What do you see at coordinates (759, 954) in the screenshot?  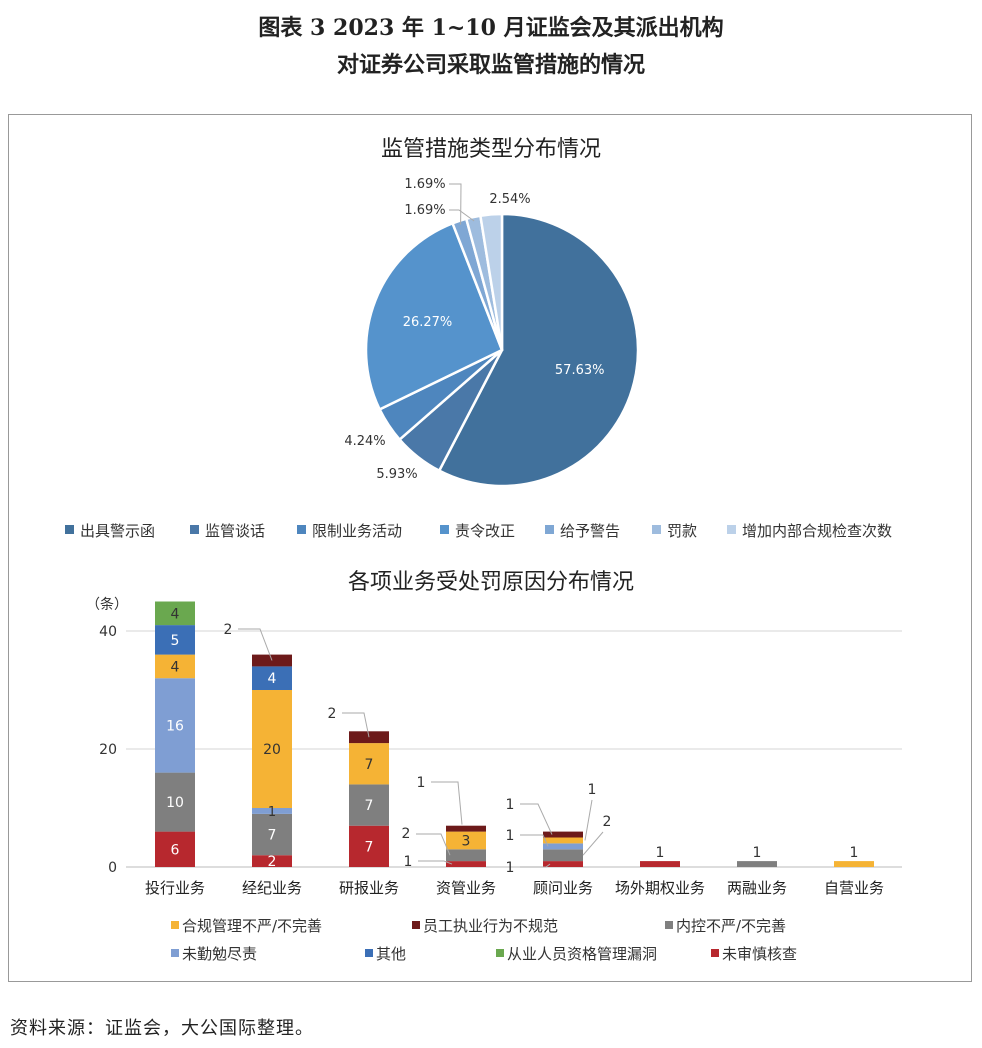 I see `bar-legend-label-7: 未审慎核查` at bounding box center [759, 954].